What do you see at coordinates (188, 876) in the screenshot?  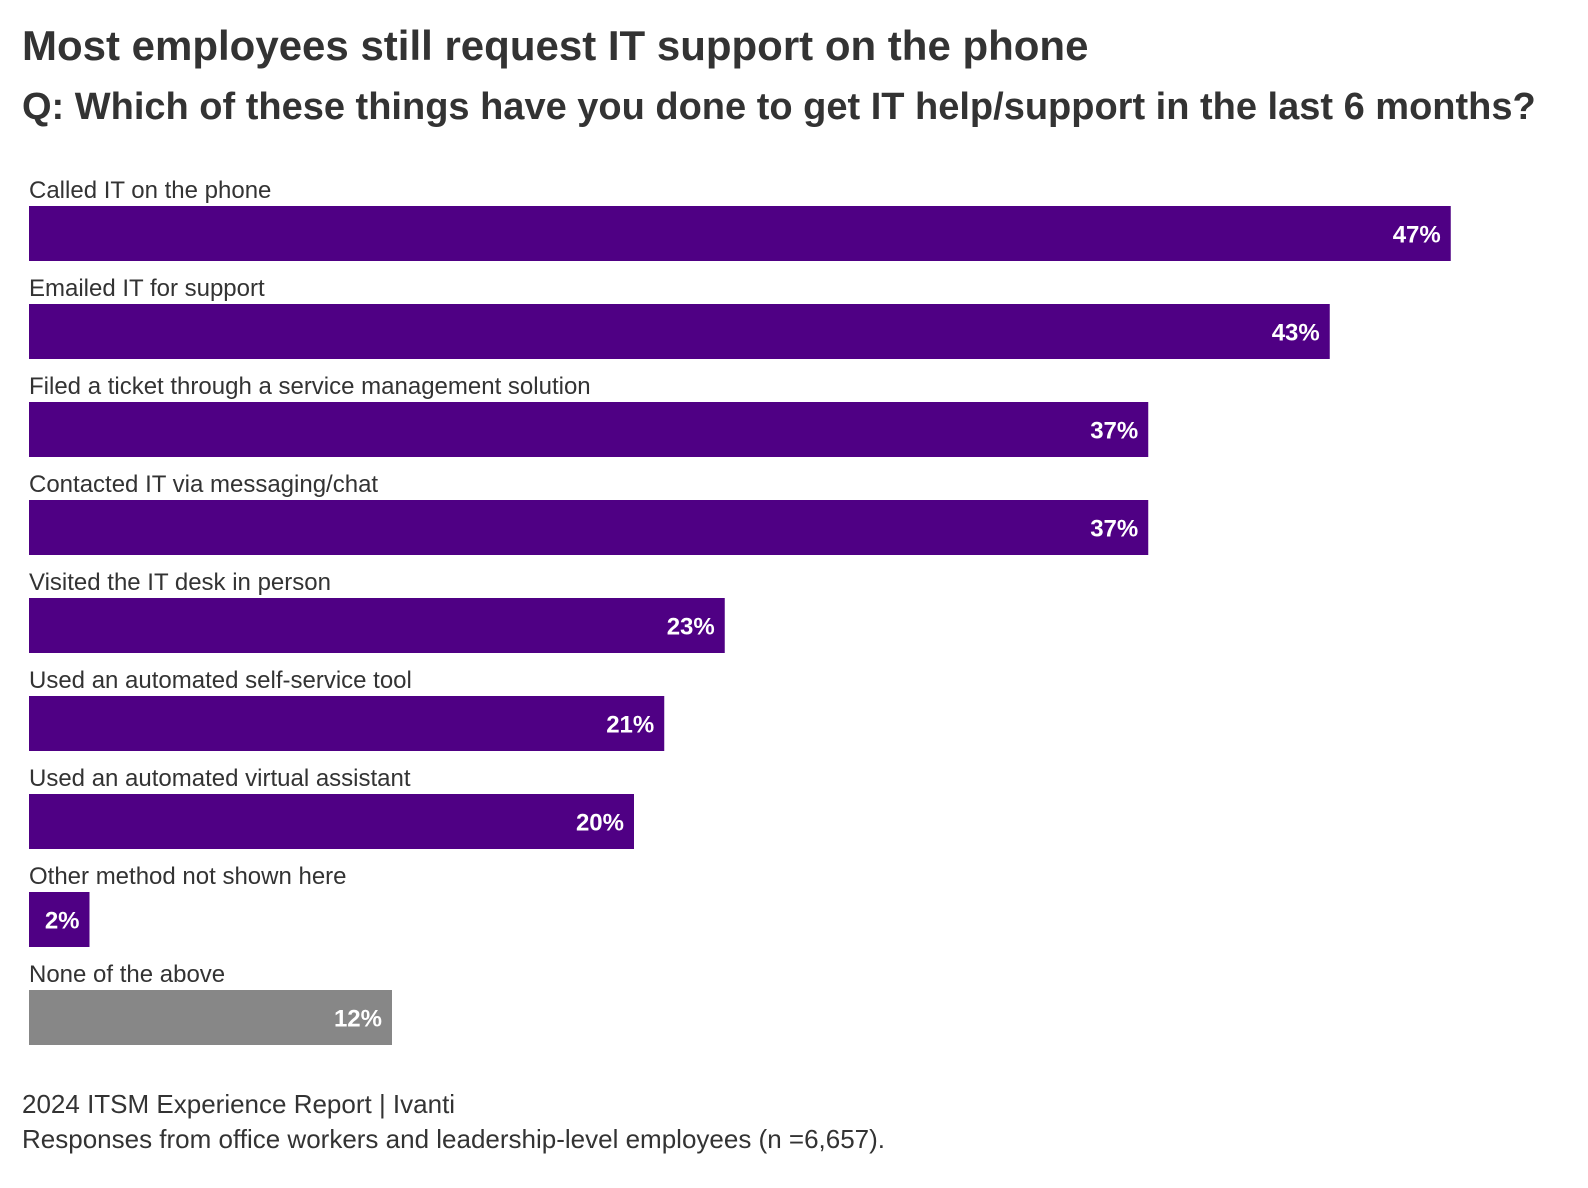 I see `category-label: Other method not shown here` at bounding box center [188, 876].